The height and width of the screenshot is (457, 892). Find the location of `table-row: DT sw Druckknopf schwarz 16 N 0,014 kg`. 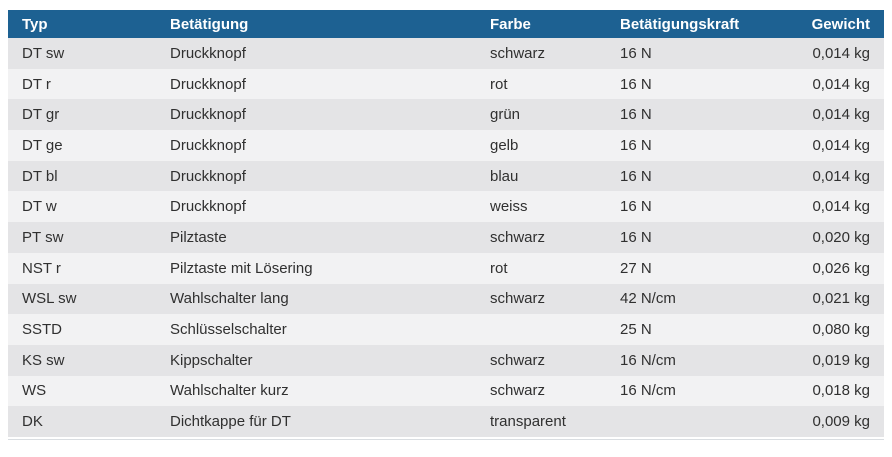

table-row: DT sw Druckknopf schwarz 16 N 0,014 kg is located at coordinates (446, 53).